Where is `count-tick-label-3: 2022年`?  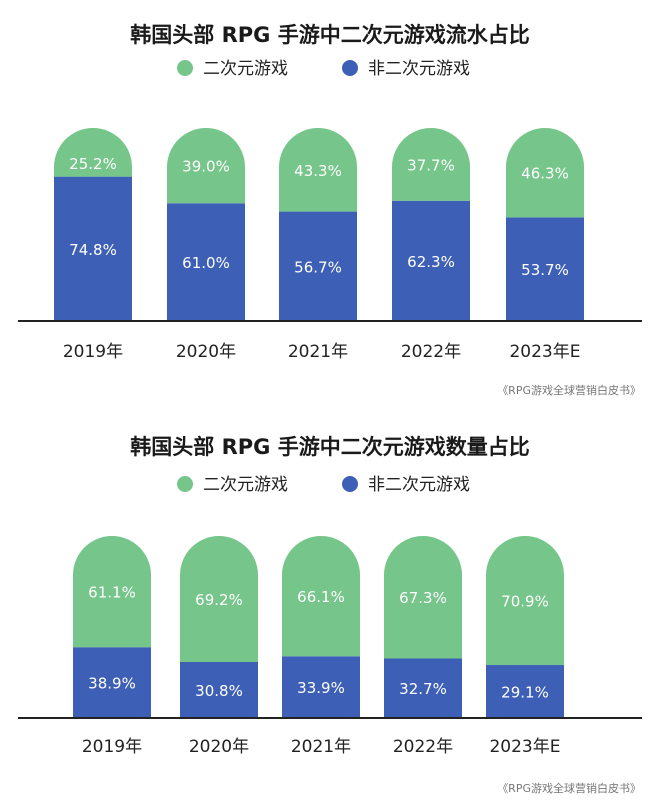 count-tick-label-3: 2022年 is located at coordinates (423, 747).